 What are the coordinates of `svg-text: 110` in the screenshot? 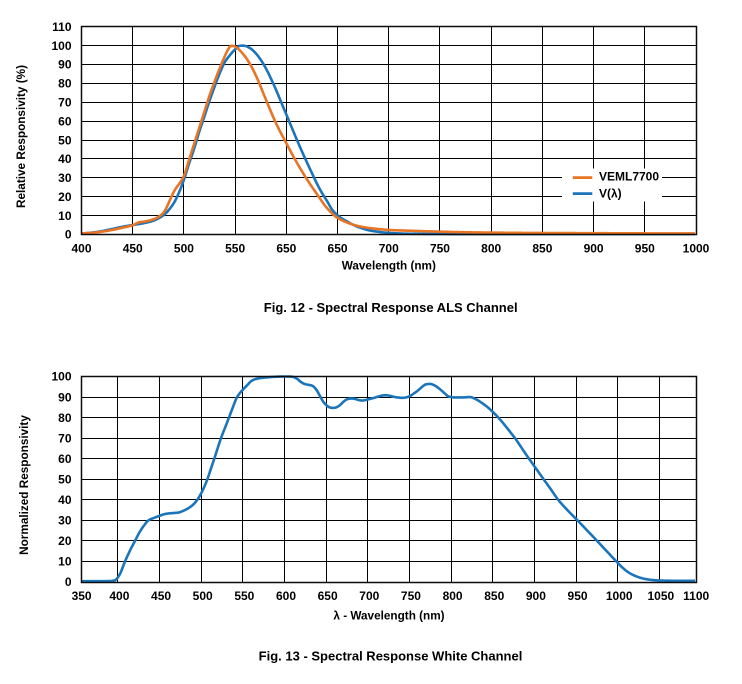 It's located at (62, 27).